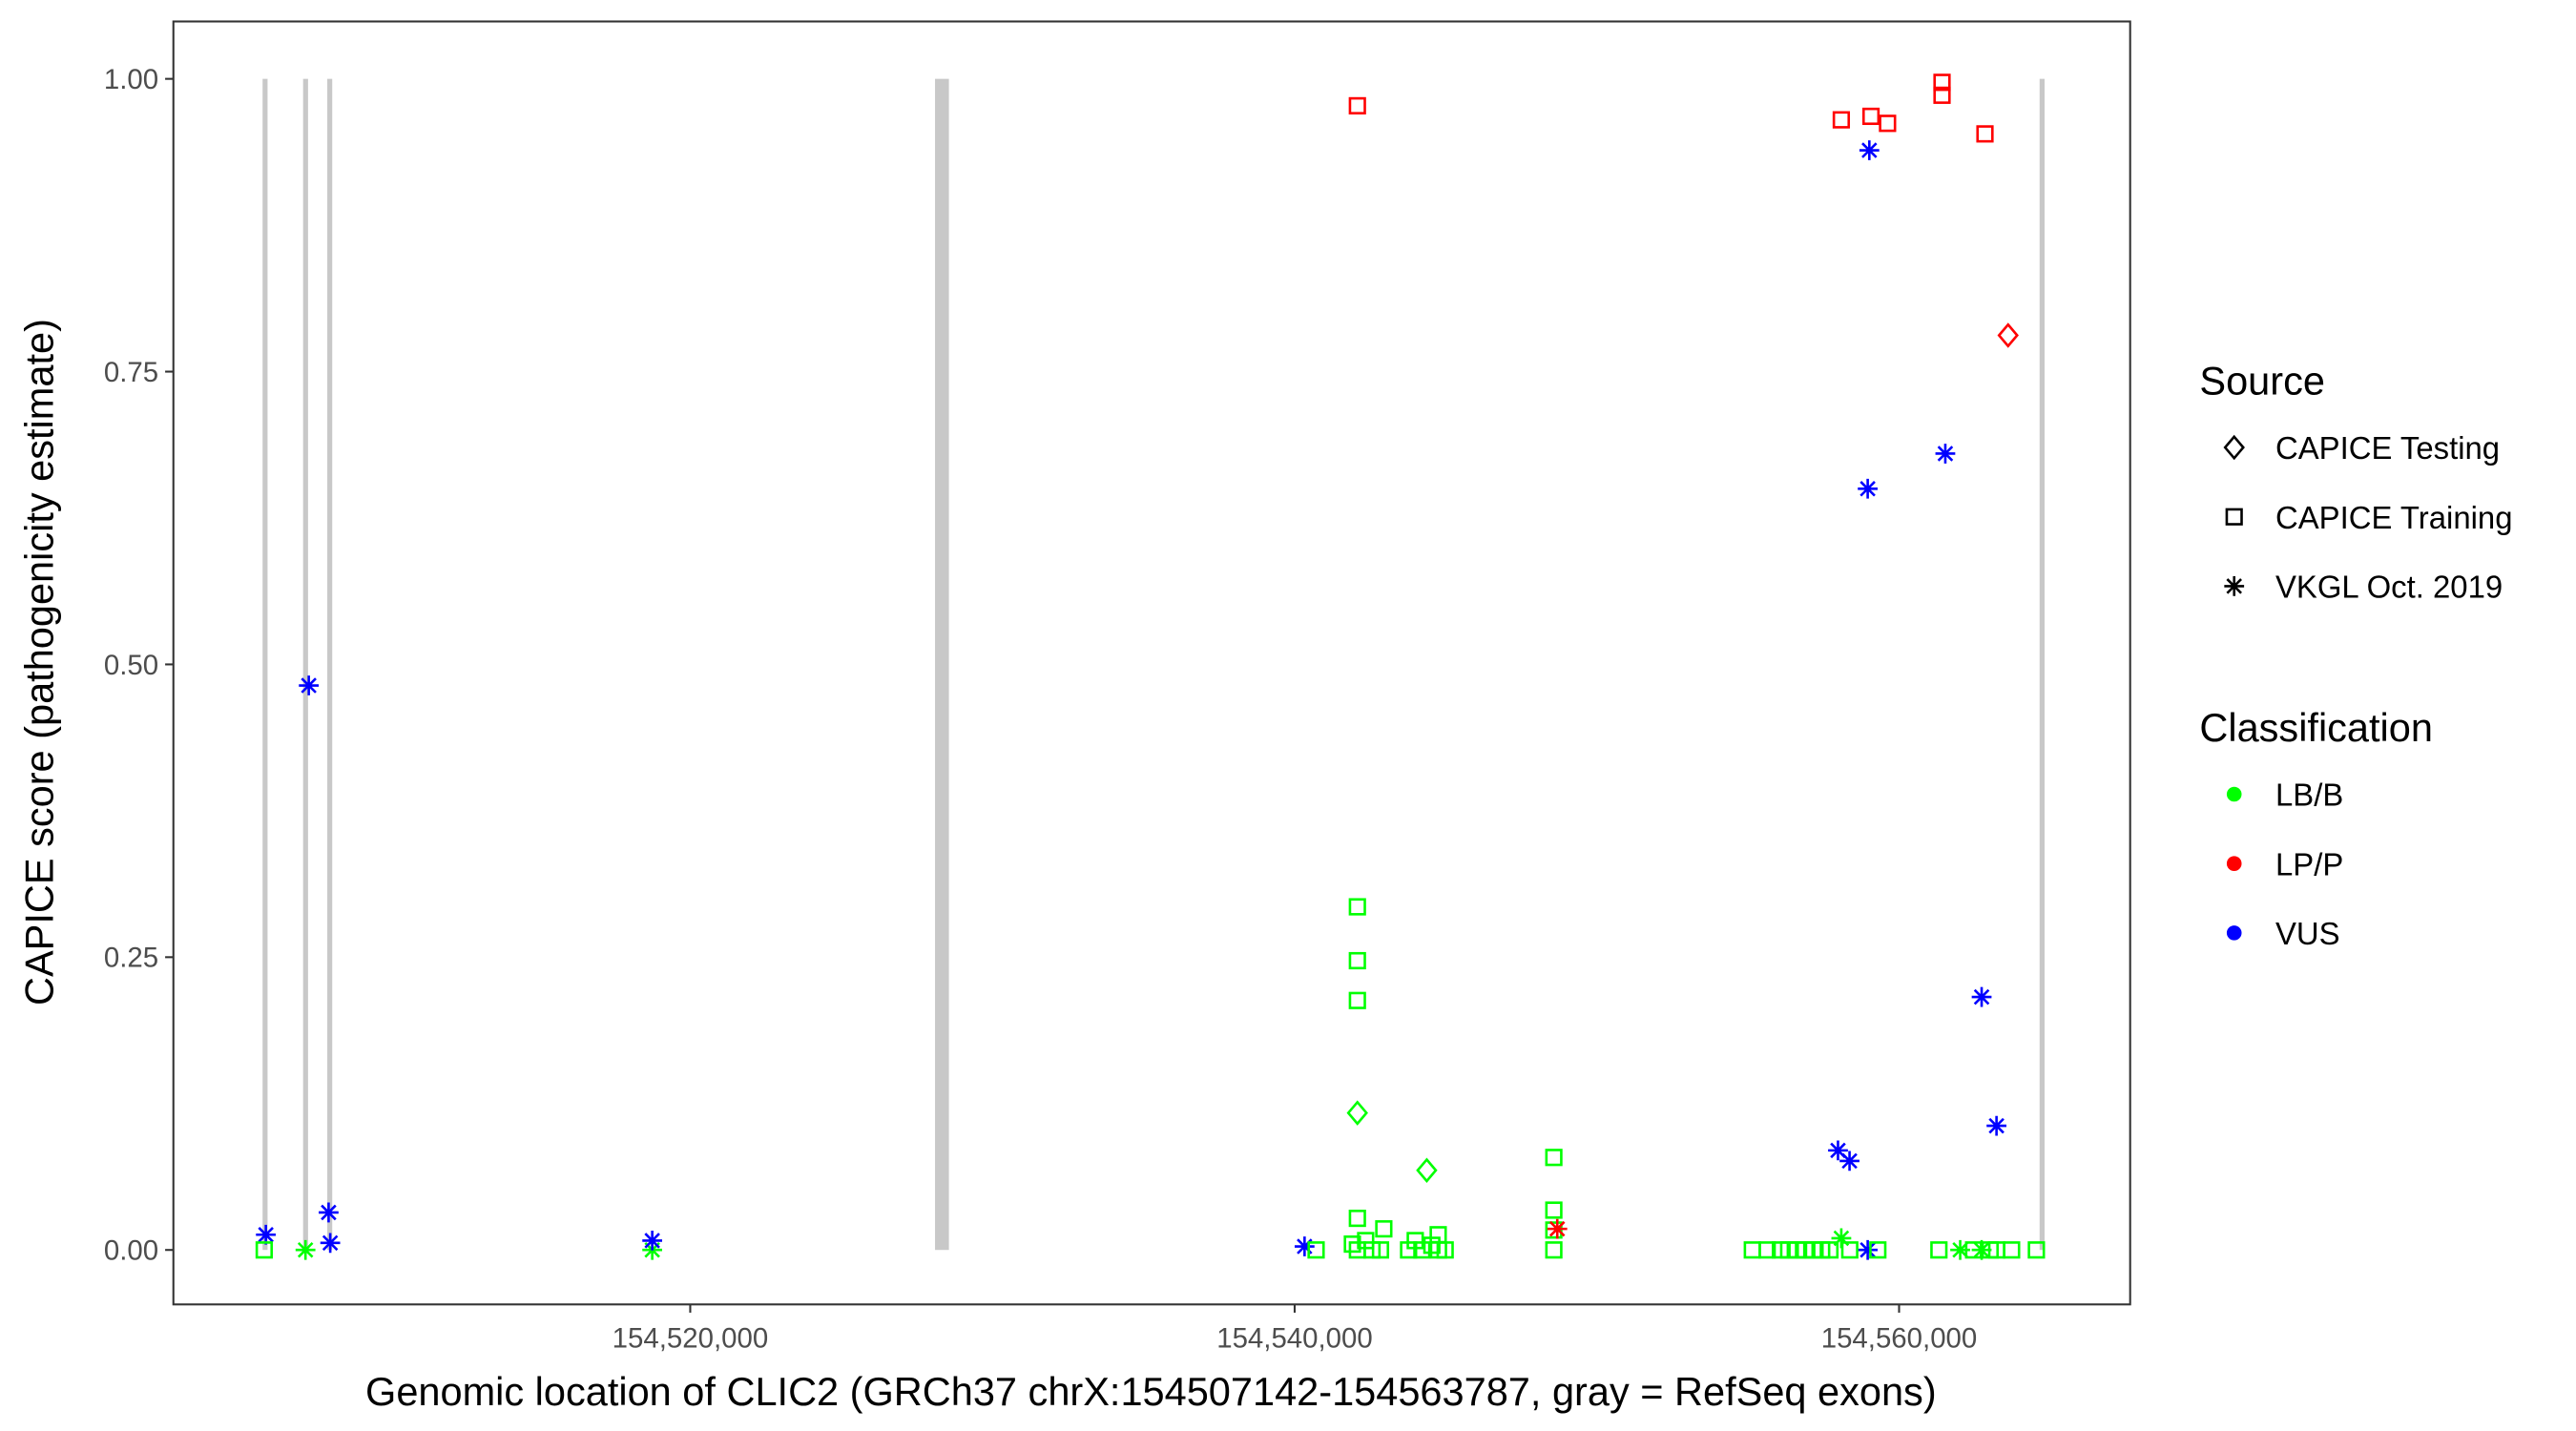 Image resolution: width=2576 pixels, height=1431 pixels. I want to click on x-tick-label: 154,520,000, so click(691, 1338).